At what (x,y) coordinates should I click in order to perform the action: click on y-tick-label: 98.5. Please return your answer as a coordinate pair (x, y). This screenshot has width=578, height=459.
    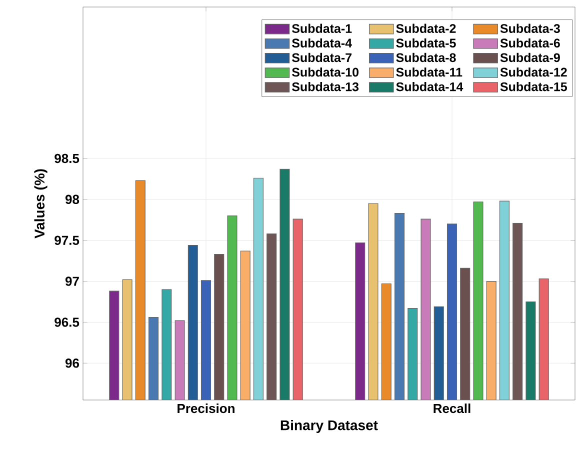
    Looking at the image, I should click on (67, 159).